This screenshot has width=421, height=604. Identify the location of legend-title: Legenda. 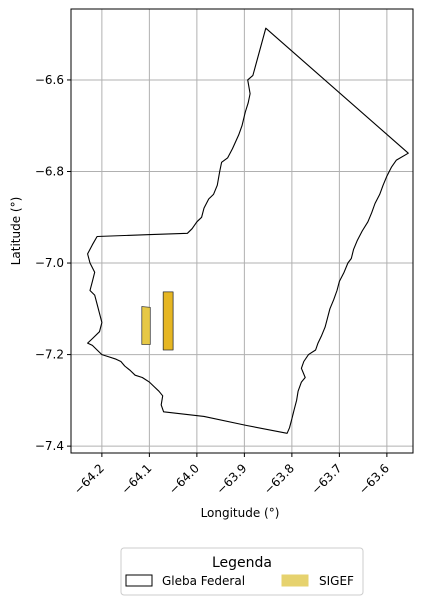
(242, 563).